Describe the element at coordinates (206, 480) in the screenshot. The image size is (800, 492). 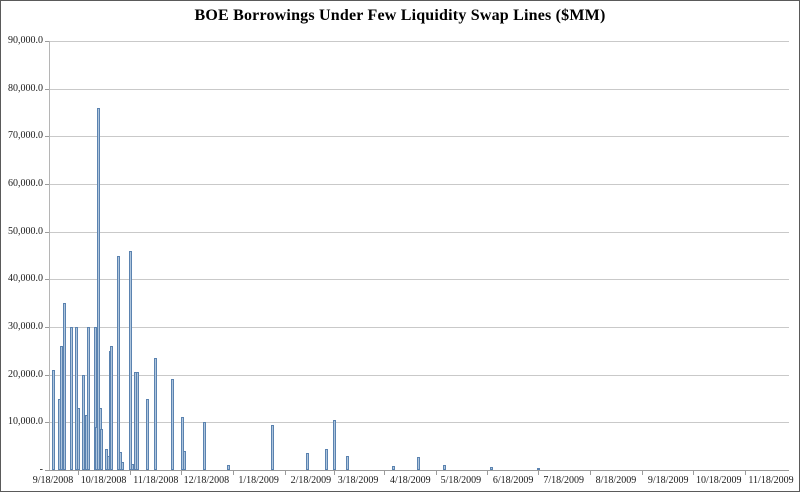
I see `x-axis-label: 12/18/2008` at that location.